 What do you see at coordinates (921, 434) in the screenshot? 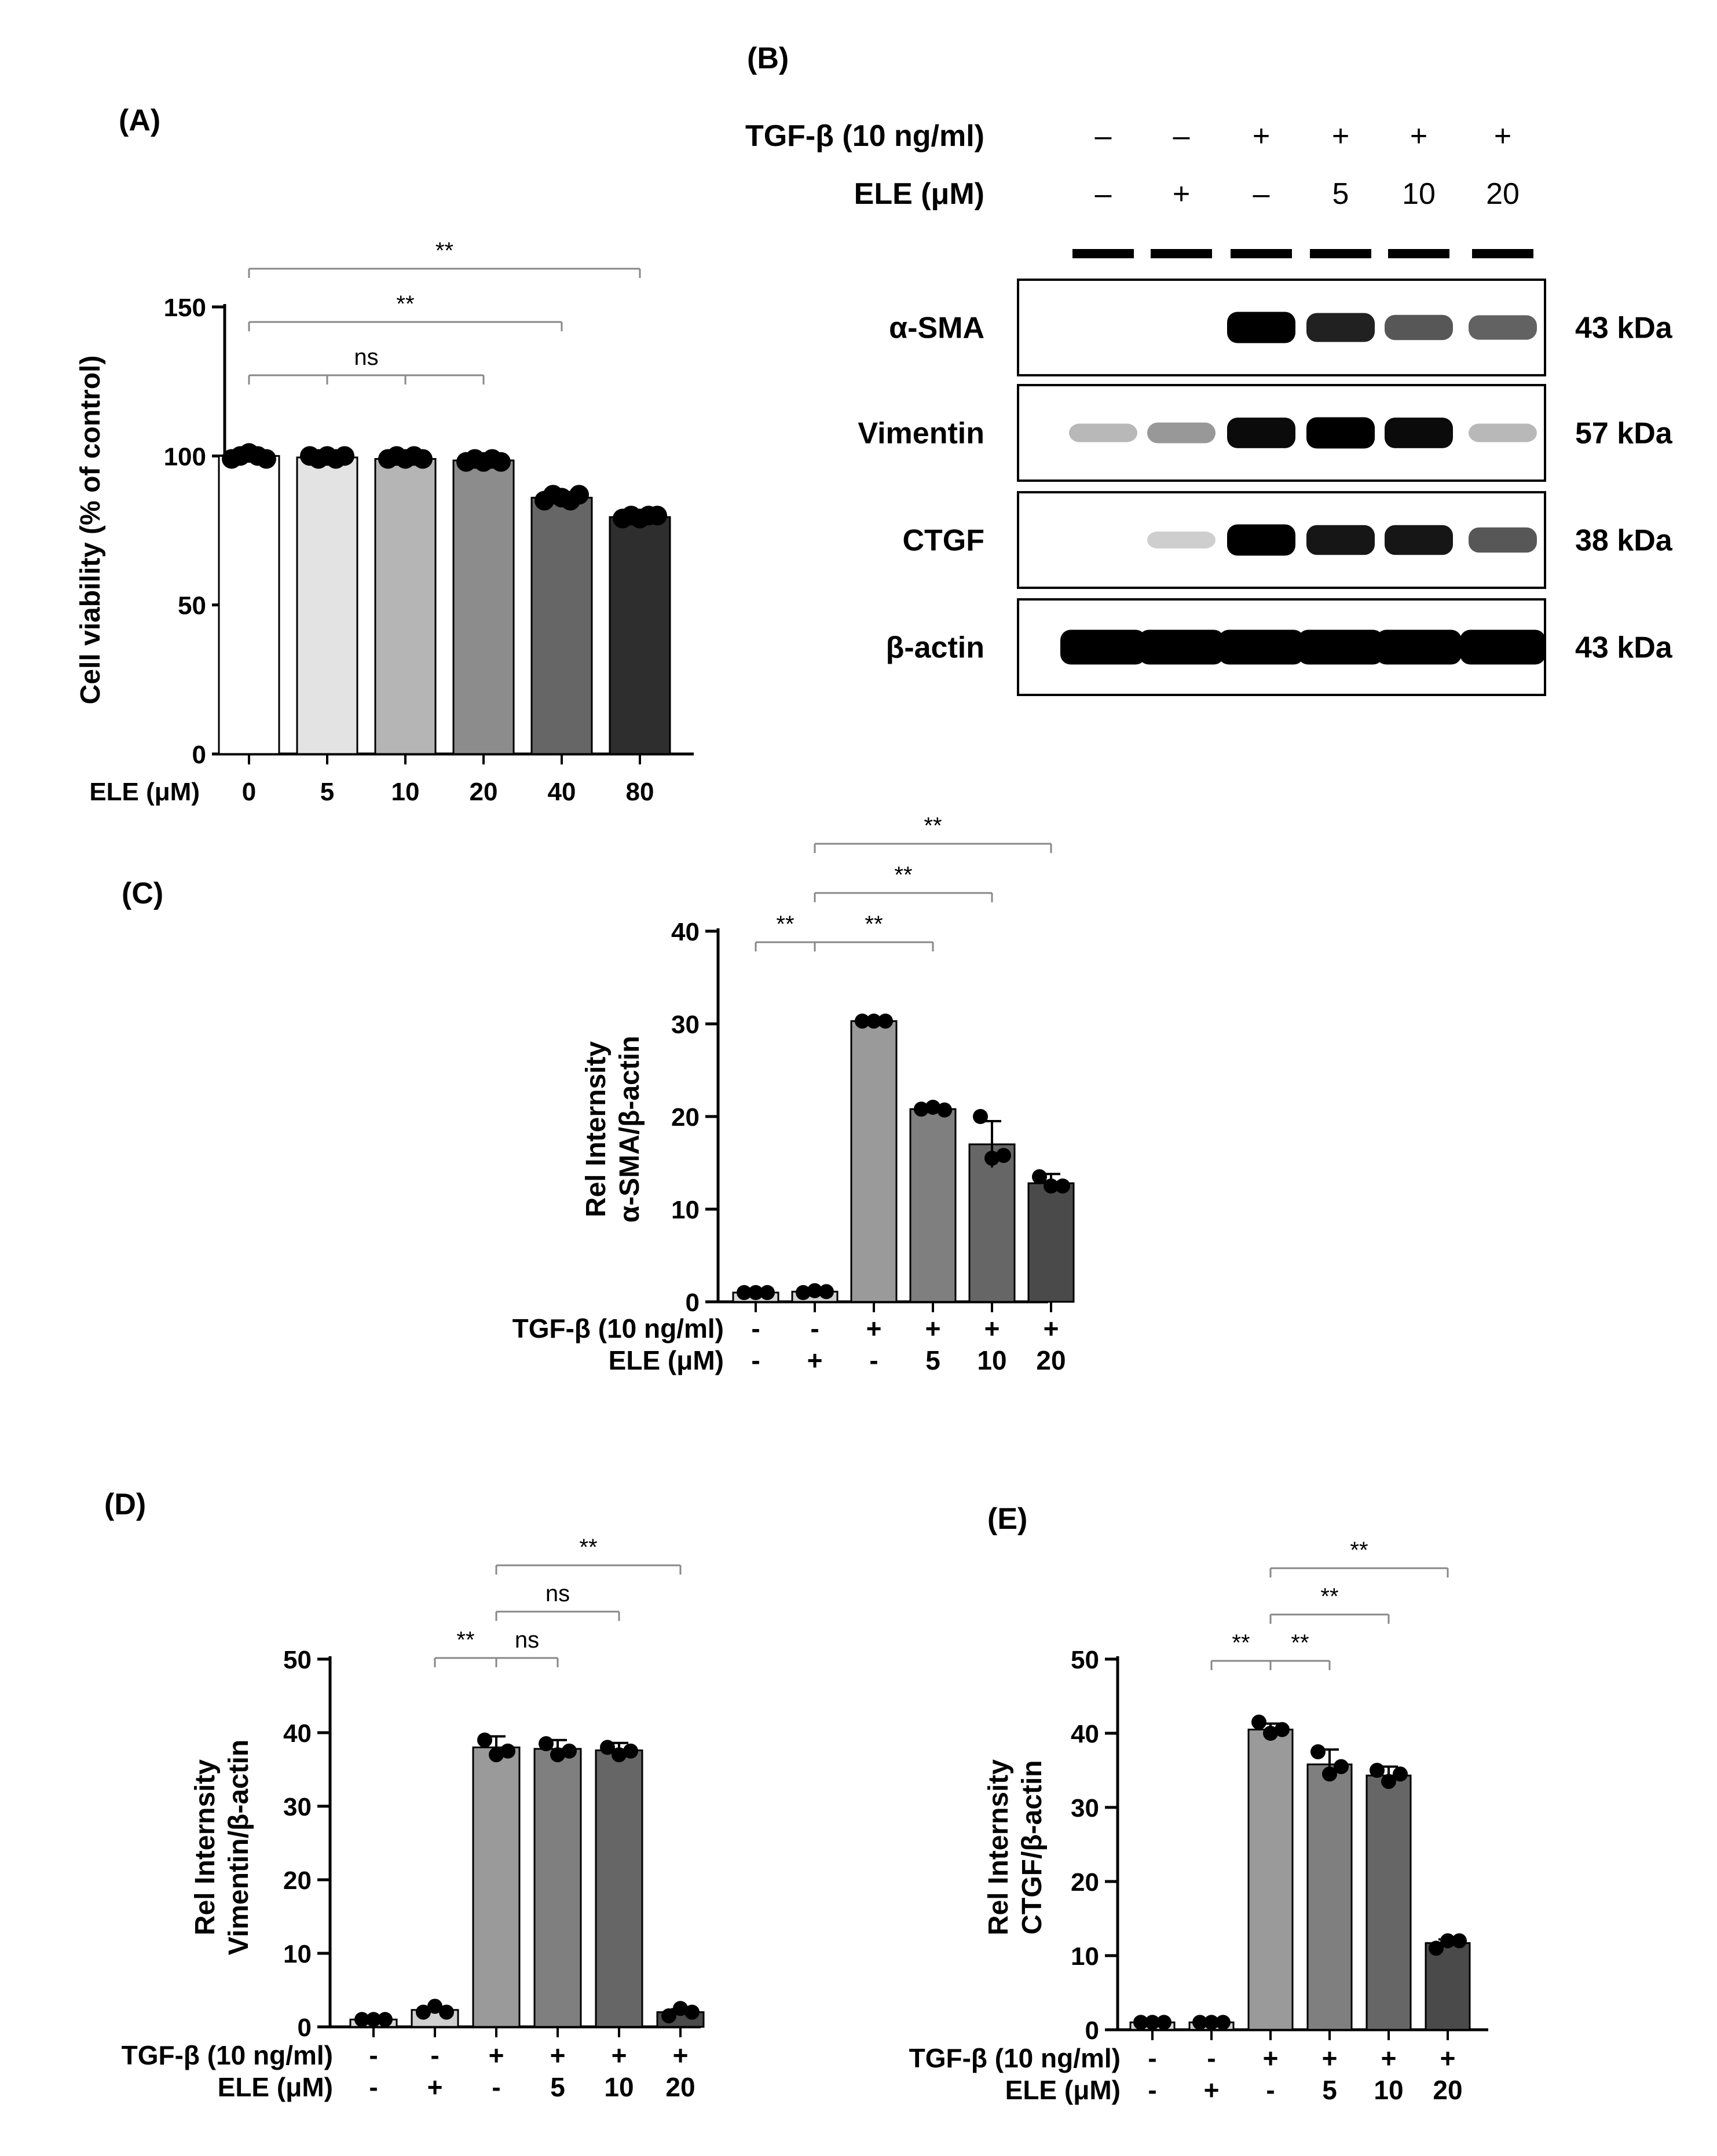
I see `wb-protein-label: Vimentin` at bounding box center [921, 434].